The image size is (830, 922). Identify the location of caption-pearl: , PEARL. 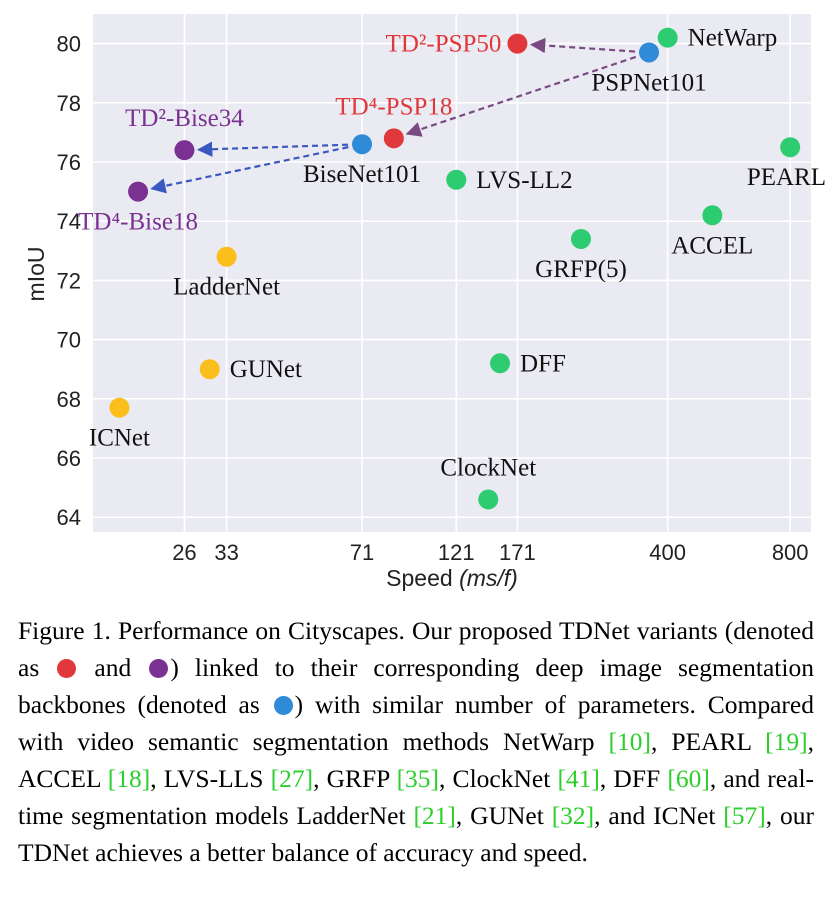
(708, 741).